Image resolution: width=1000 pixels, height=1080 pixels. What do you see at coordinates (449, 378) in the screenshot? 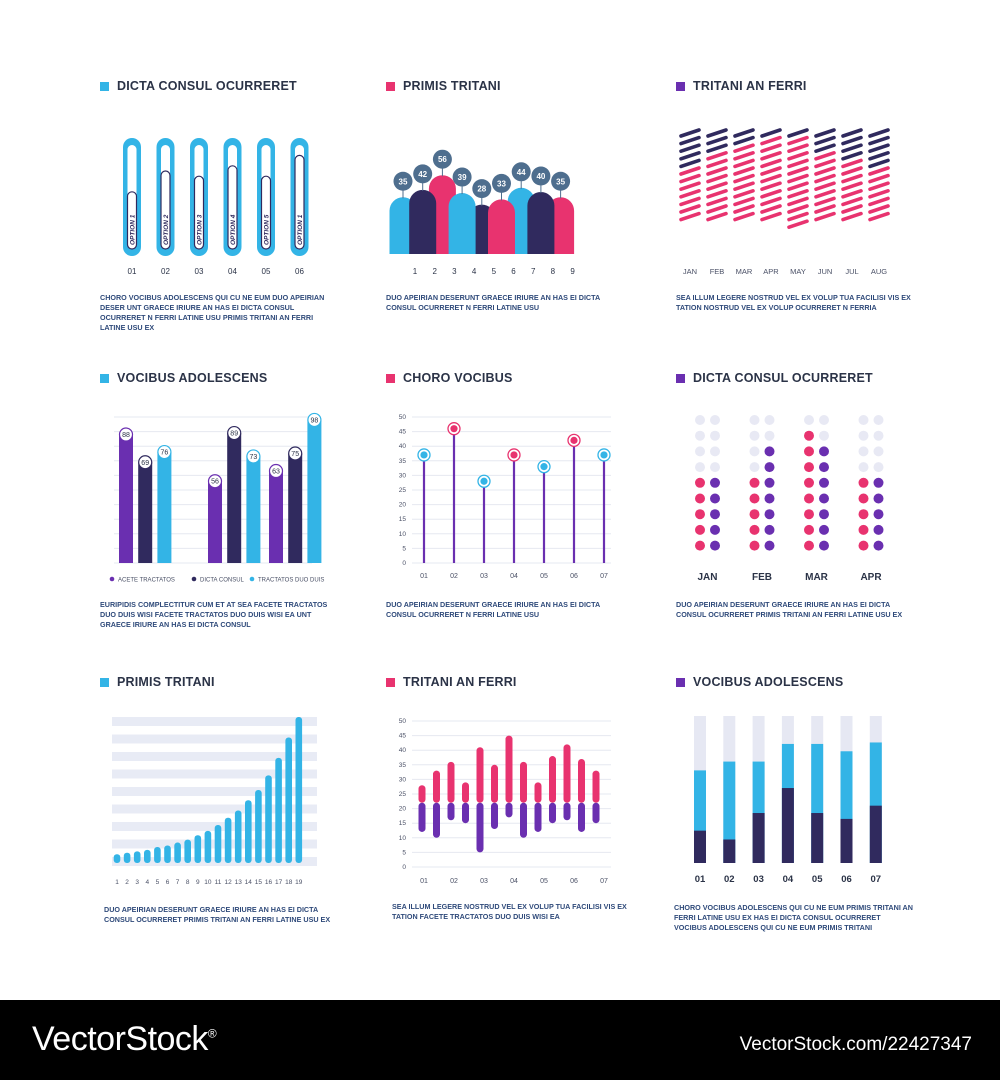
I see `panel-title: CHORO VOCIBUS` at bounding box center [449, 378].